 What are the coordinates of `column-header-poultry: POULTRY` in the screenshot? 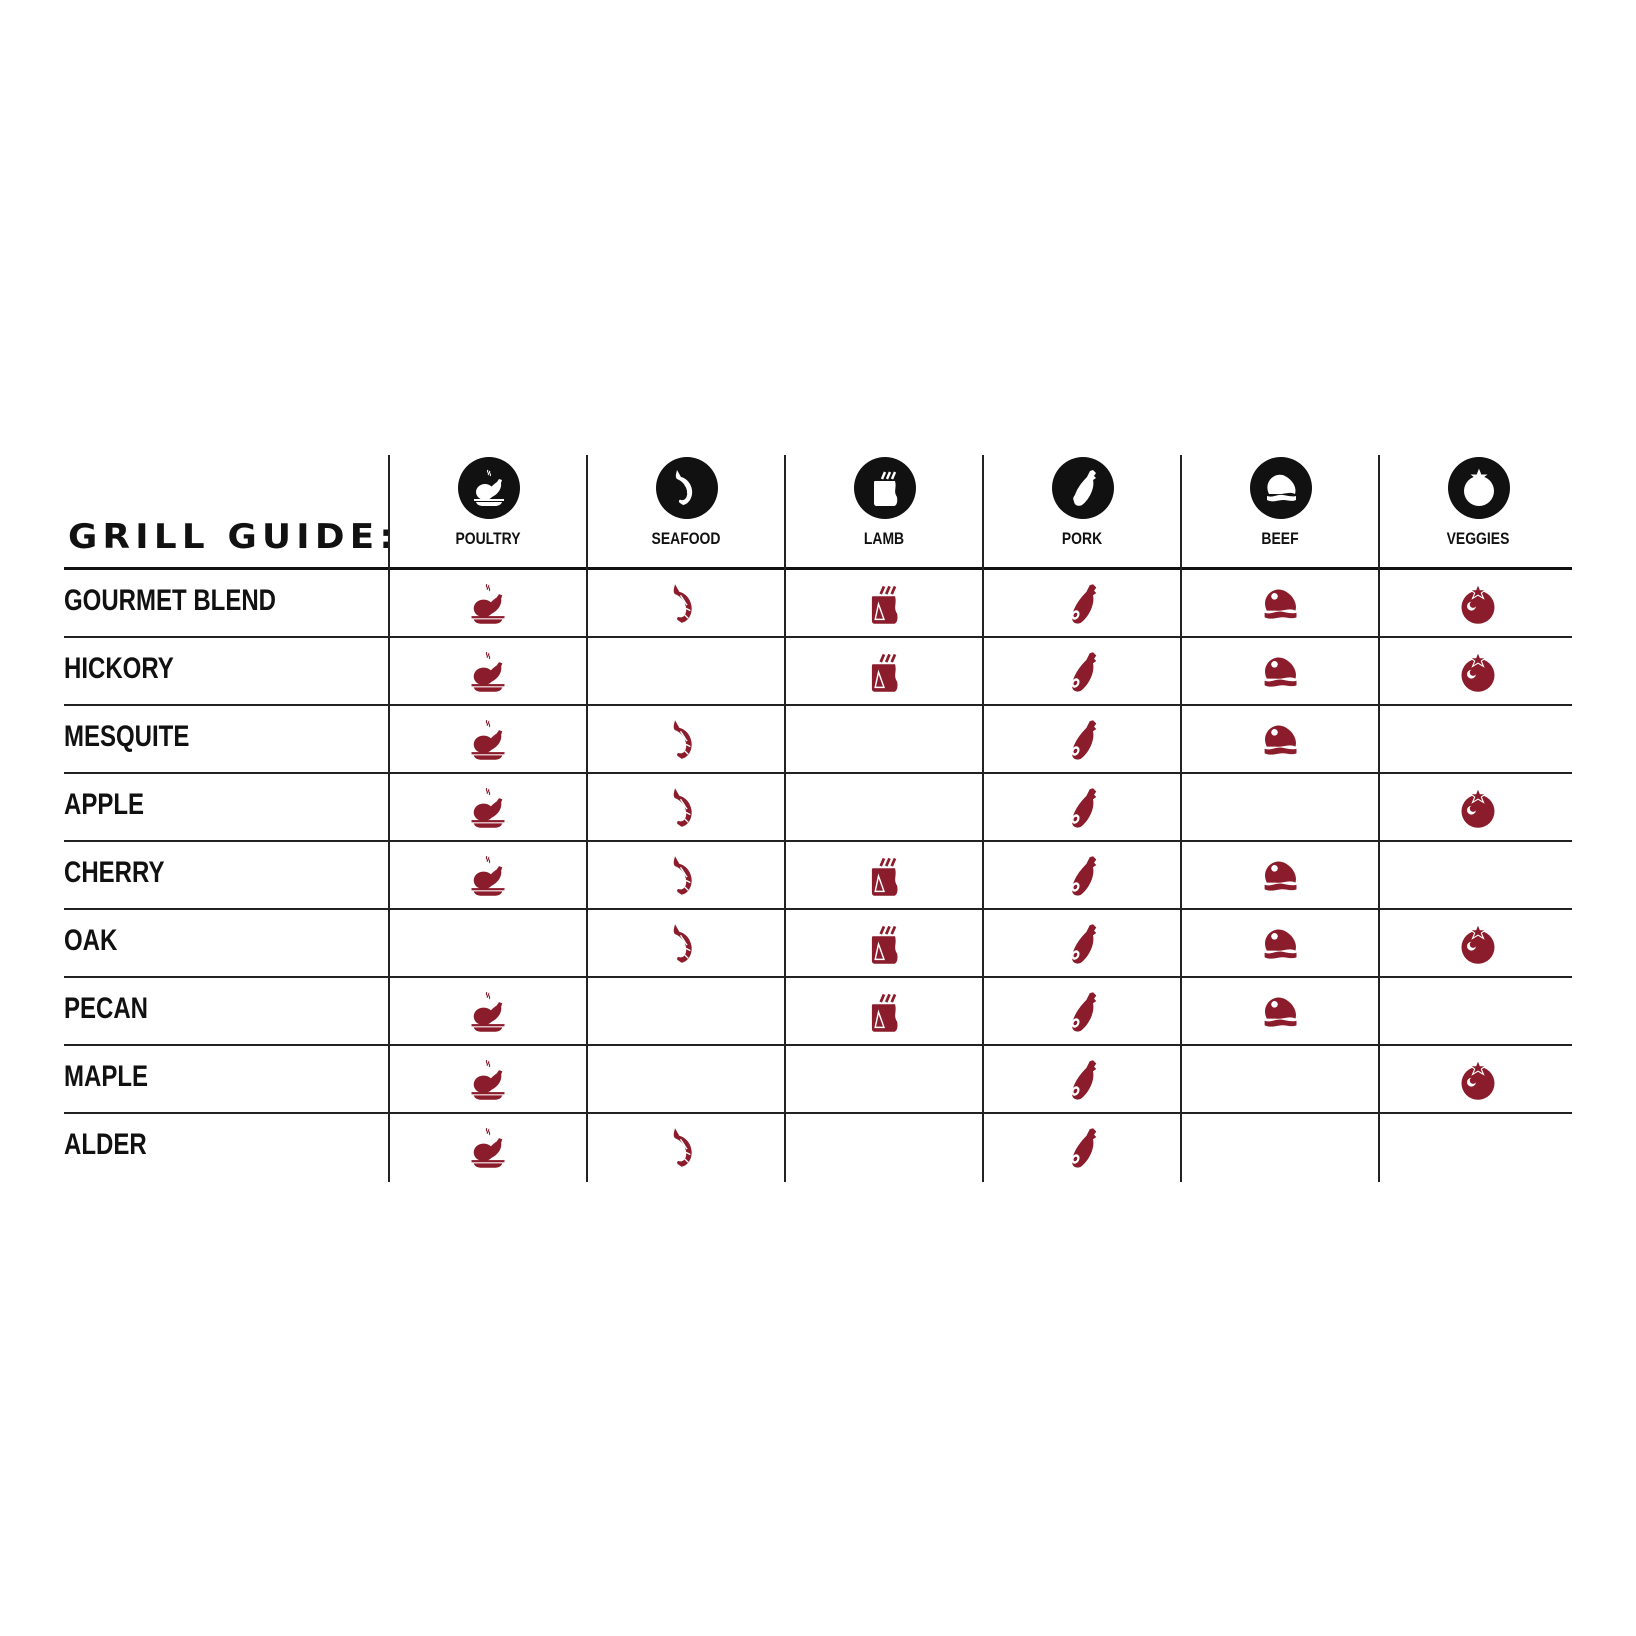 It's located at (487, 512).